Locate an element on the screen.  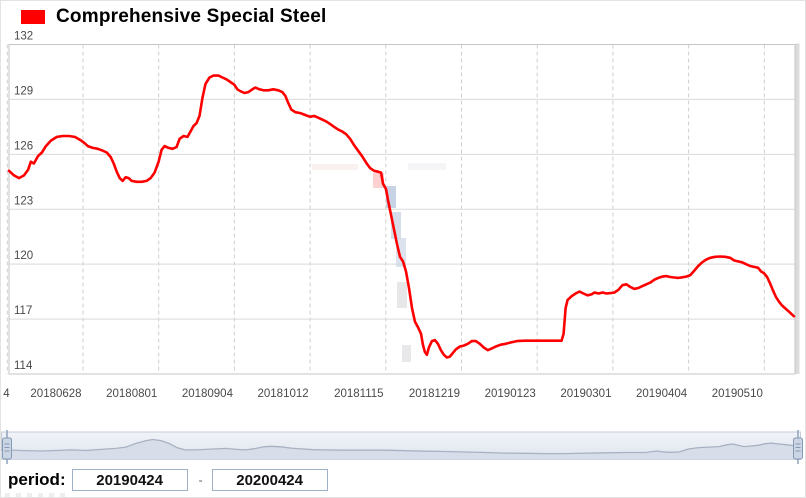
range-navigator is located at coordinates (403, 448).